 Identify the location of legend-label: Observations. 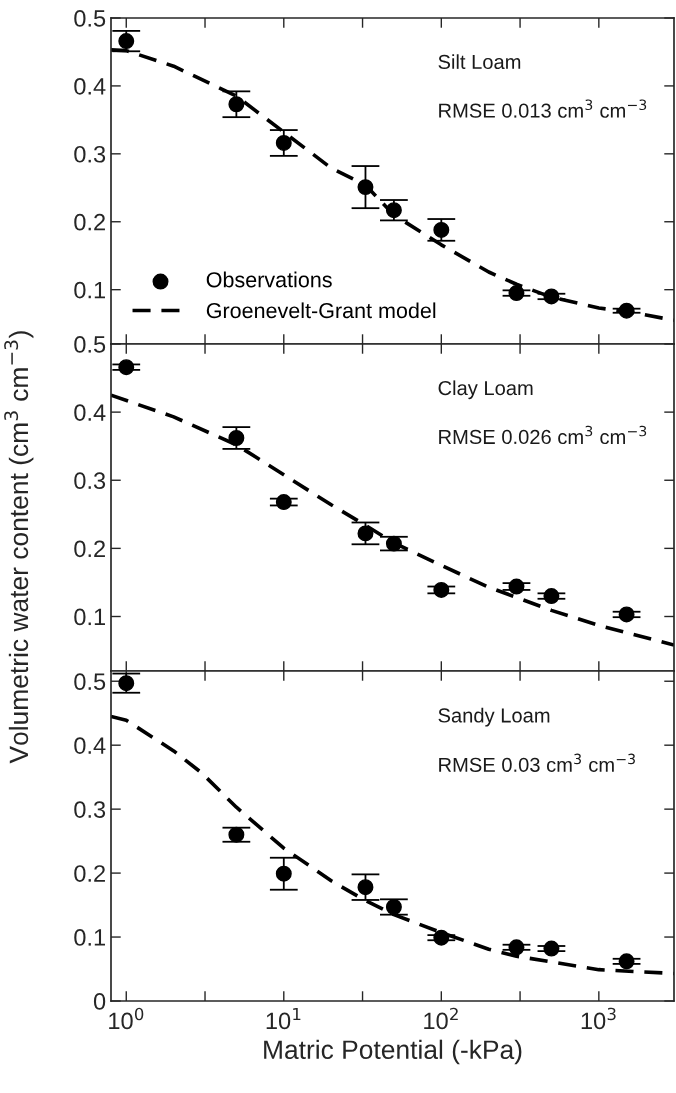
(269, 279).